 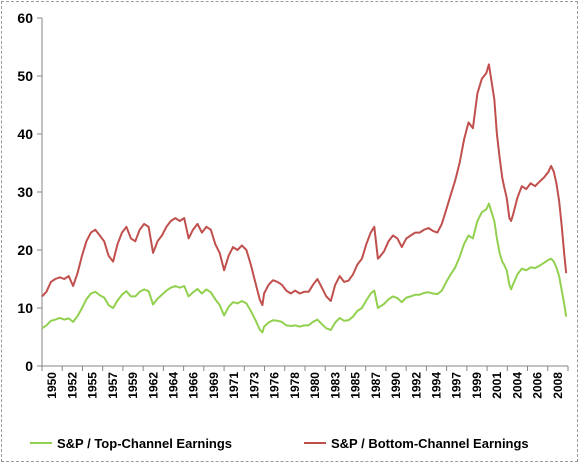 What do you see at coordinates (93, 385) in the screenshot?
I see `x-tick-label: 1955` at bounding box center [93, 385].